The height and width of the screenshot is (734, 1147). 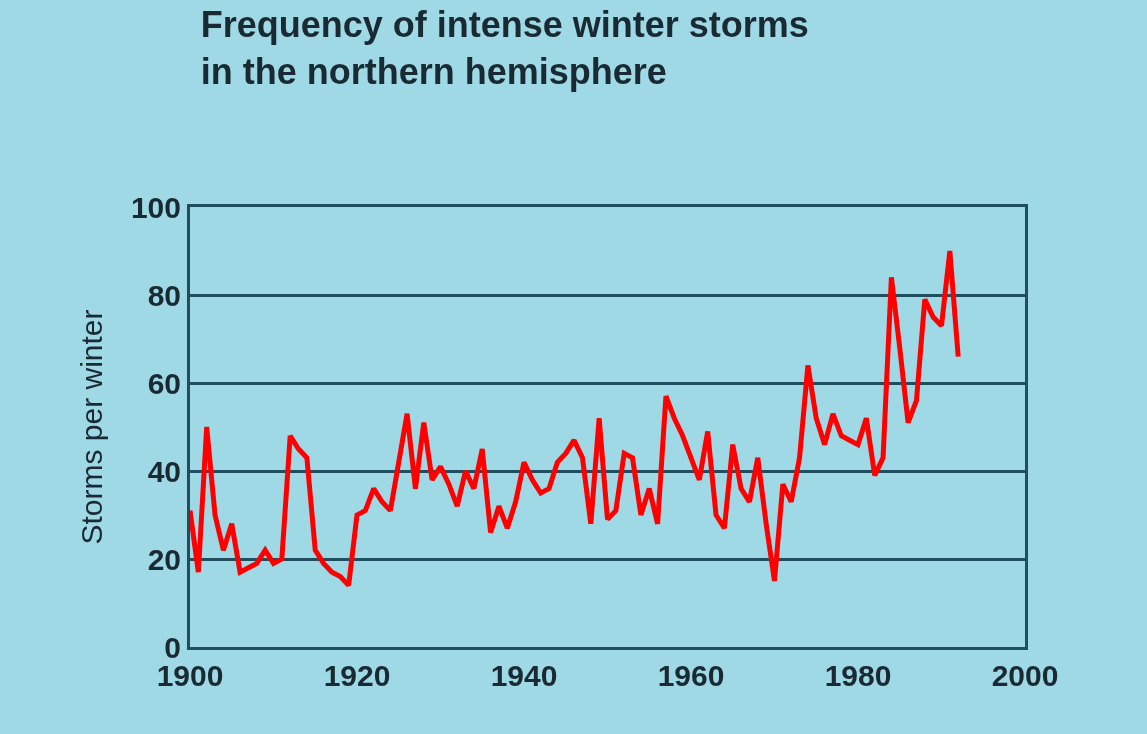 I want to click on x-tick-label: 1920, so click(x=357, y=675).